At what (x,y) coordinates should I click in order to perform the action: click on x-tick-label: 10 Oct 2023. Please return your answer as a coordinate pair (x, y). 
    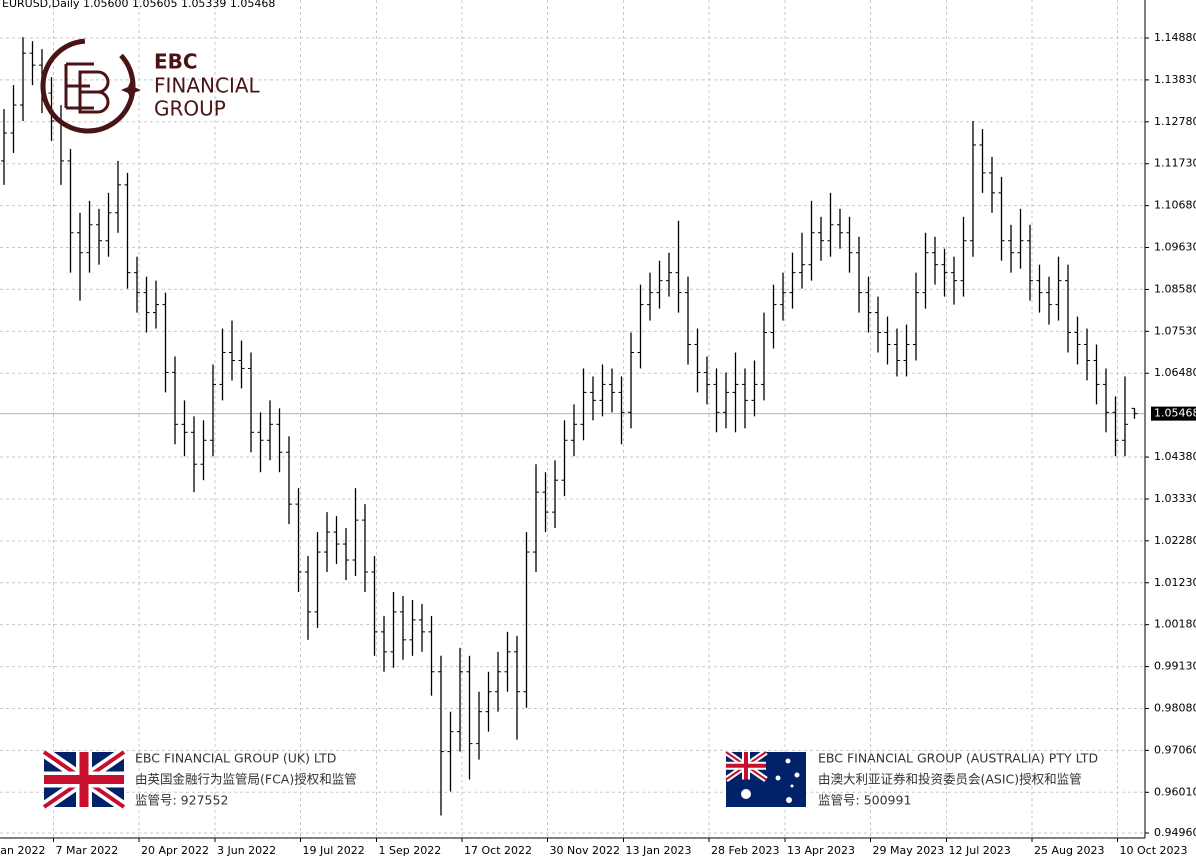
    Looking at the image, I should click on (1154, 850).